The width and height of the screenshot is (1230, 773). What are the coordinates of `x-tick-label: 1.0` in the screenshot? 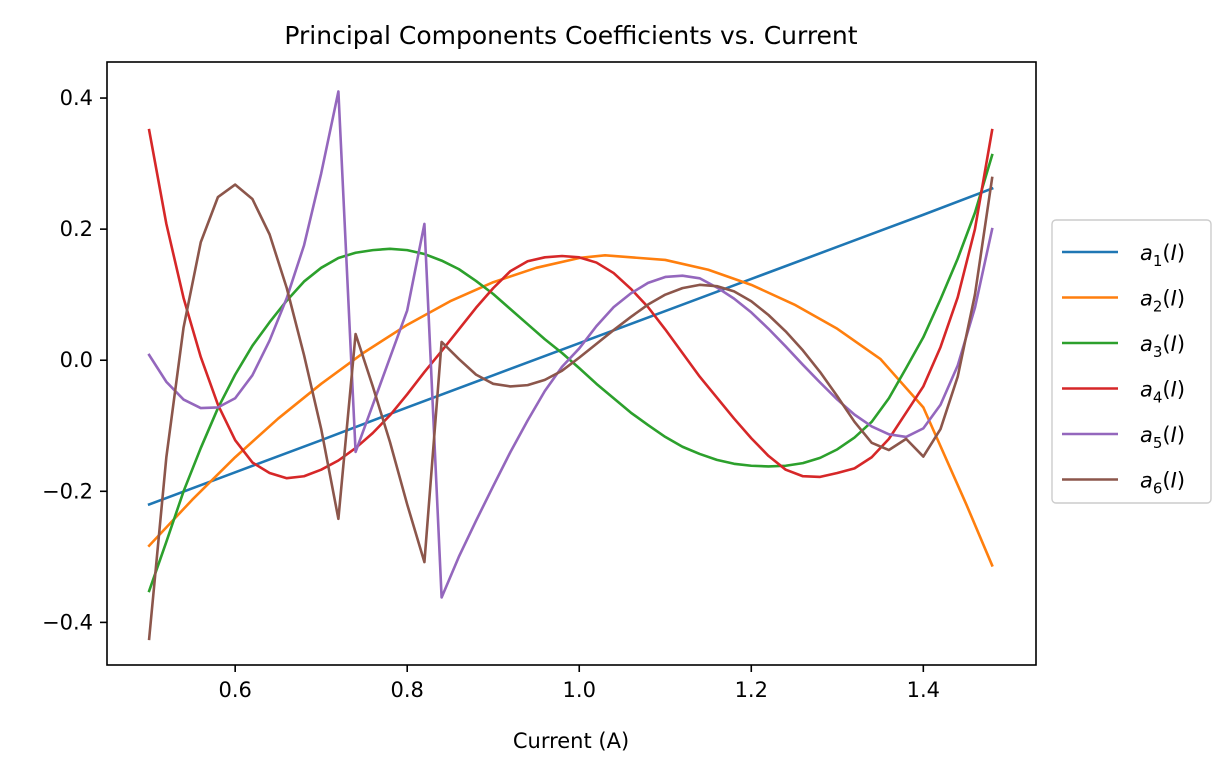 It's located at (579, 690).